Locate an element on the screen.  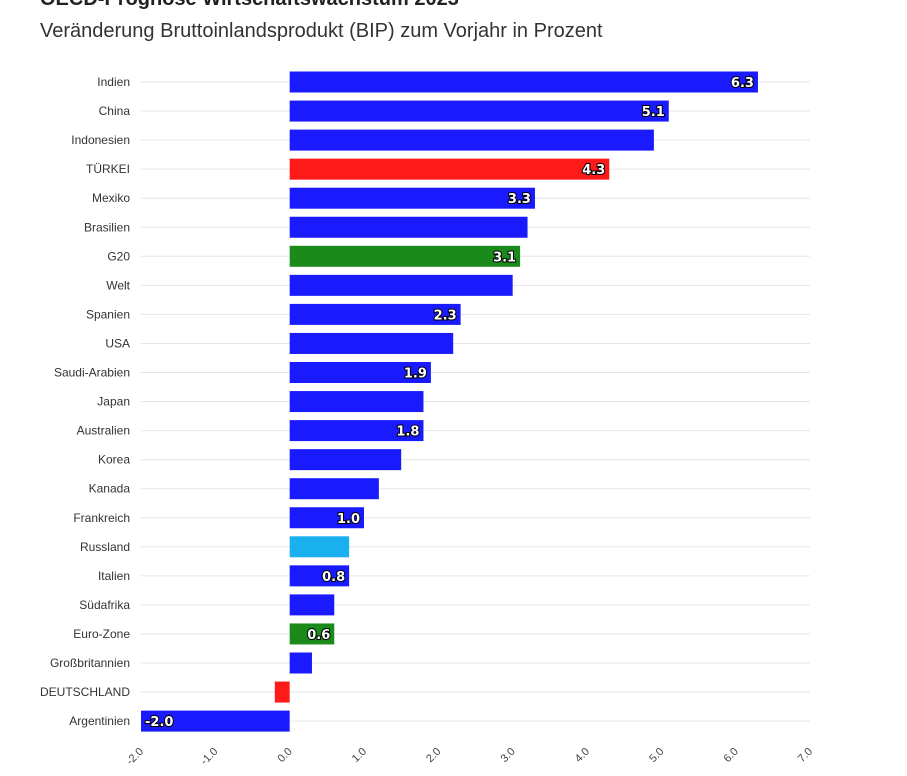
bar-italien is located at coordinates (319, 576).